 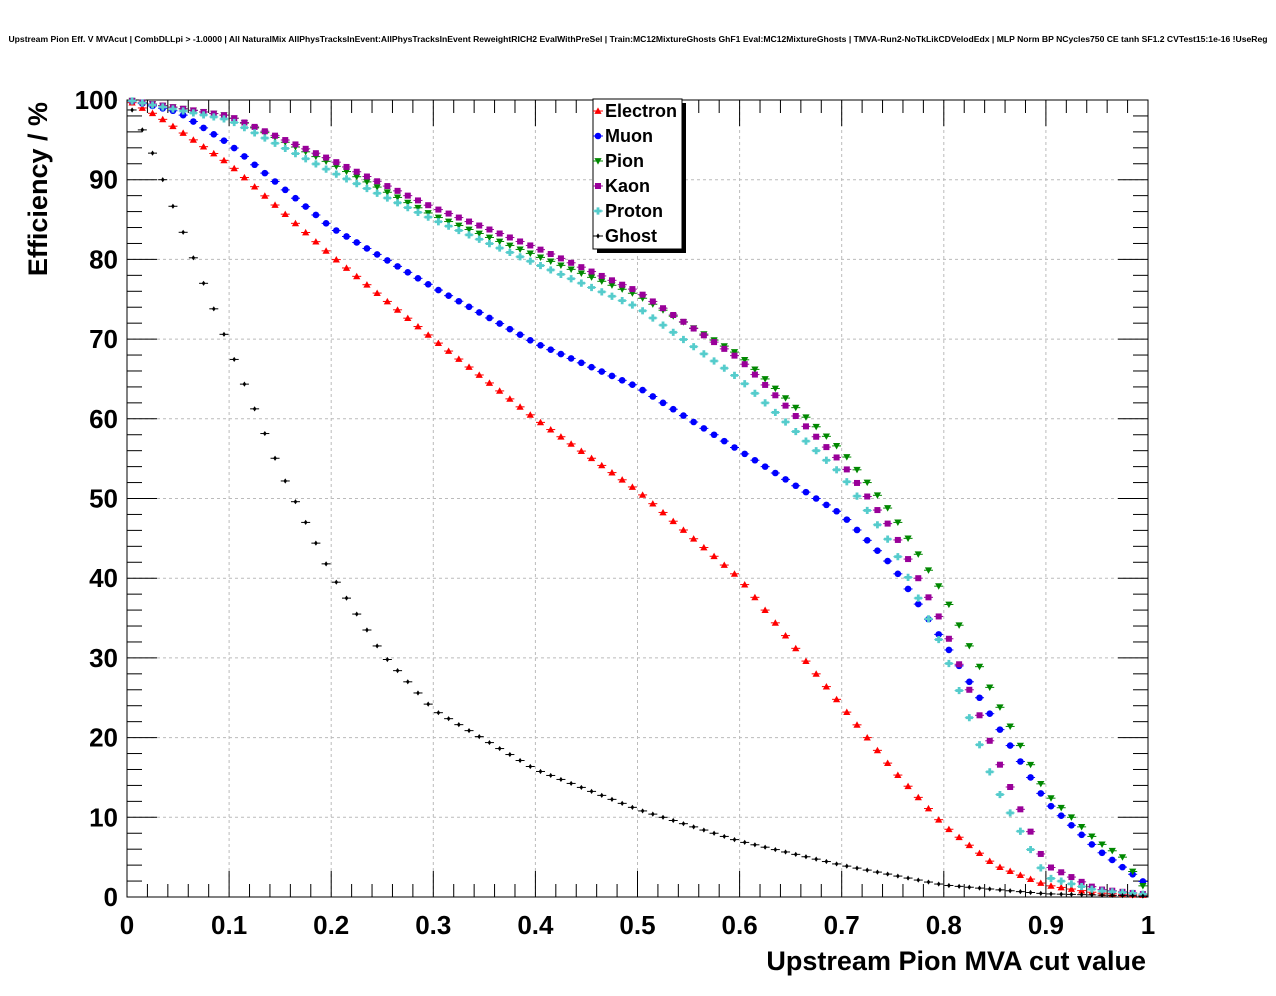 I want to click on y-tick-label: 0, so click(x=111, y=897).